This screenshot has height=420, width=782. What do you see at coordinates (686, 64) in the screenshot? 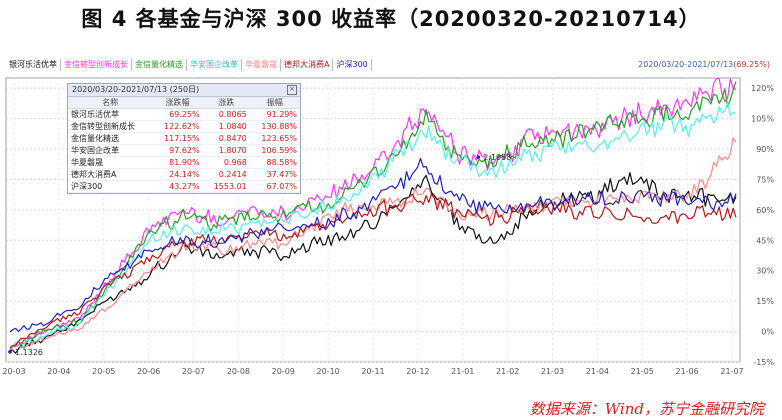
I see `range-date: 2020/03/20-2021/07/13` at bounding box center [686, 64].